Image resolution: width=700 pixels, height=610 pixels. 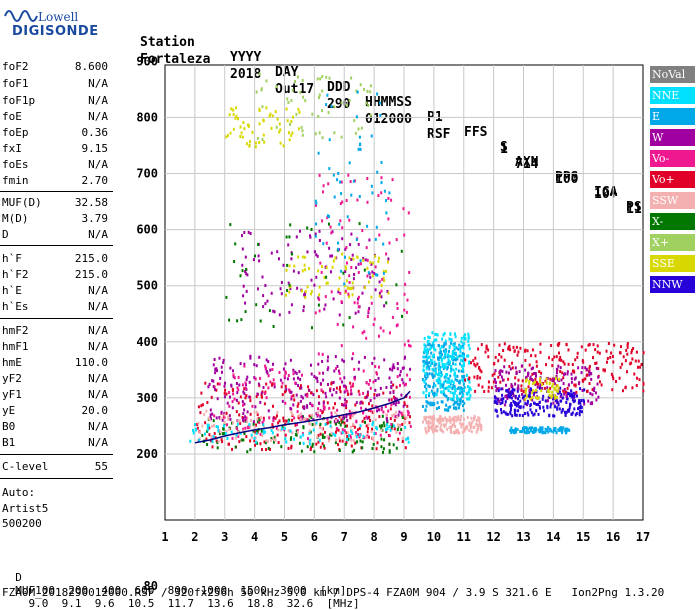 I want to click on header-label: DAY, so click(x=287, y=72).